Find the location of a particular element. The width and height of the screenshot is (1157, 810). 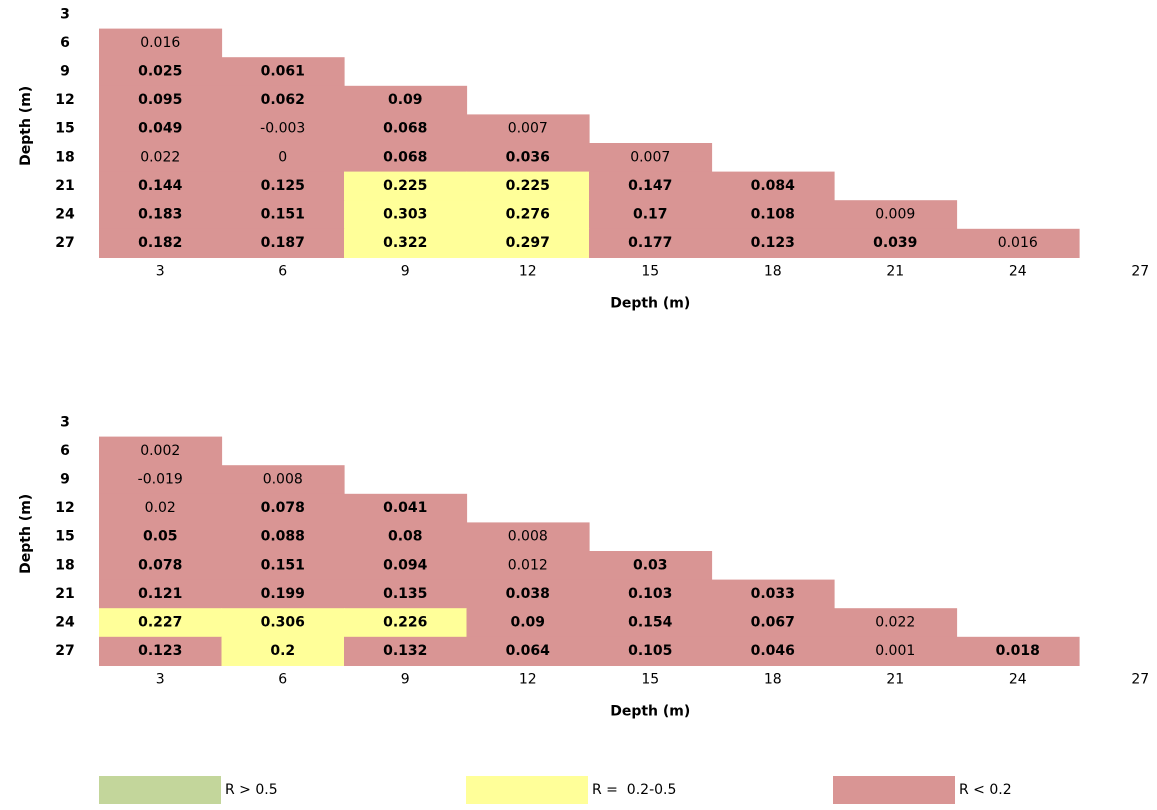

heatmap-cell-value: 0.02 is located at coordinates (160, 508).